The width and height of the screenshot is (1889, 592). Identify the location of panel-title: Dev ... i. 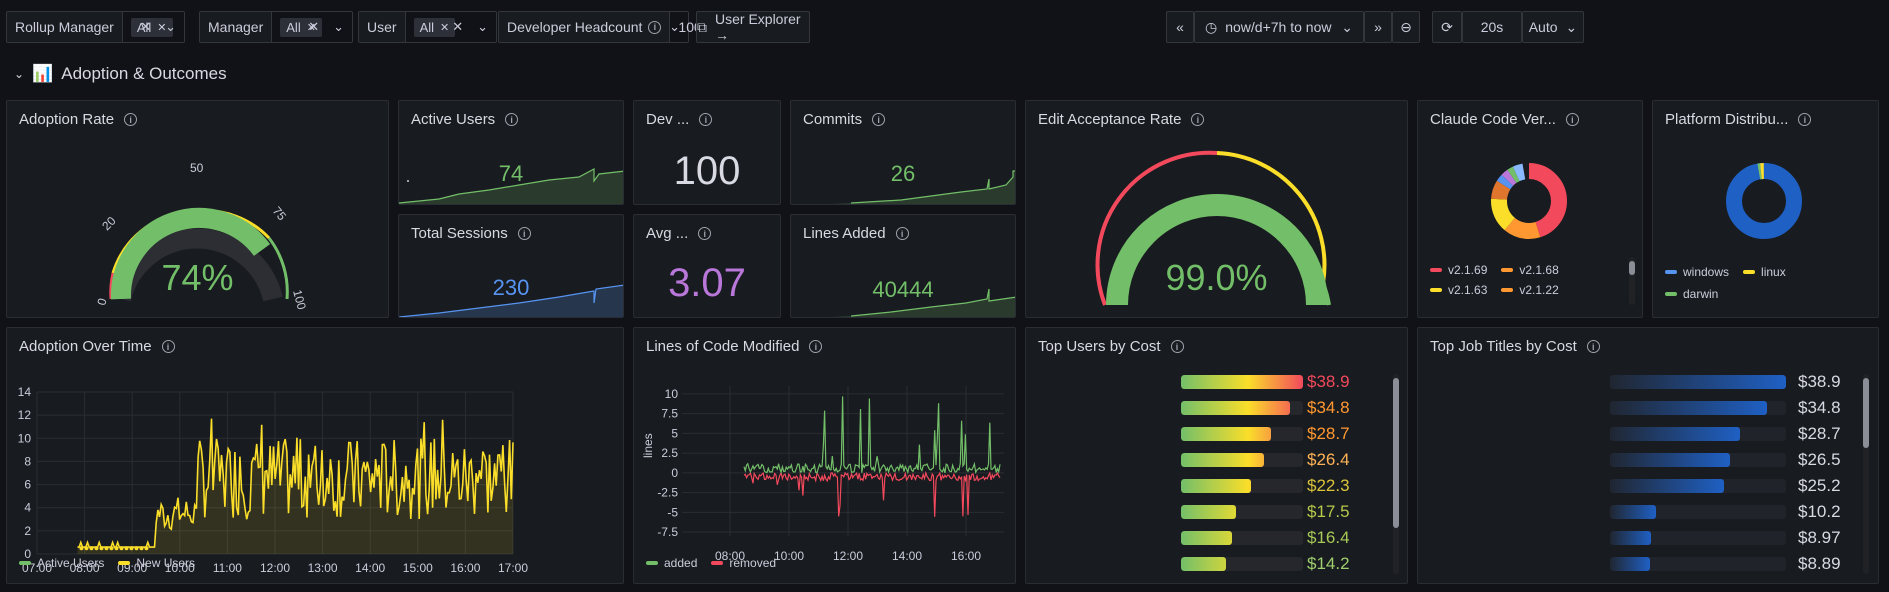
(679, 119).